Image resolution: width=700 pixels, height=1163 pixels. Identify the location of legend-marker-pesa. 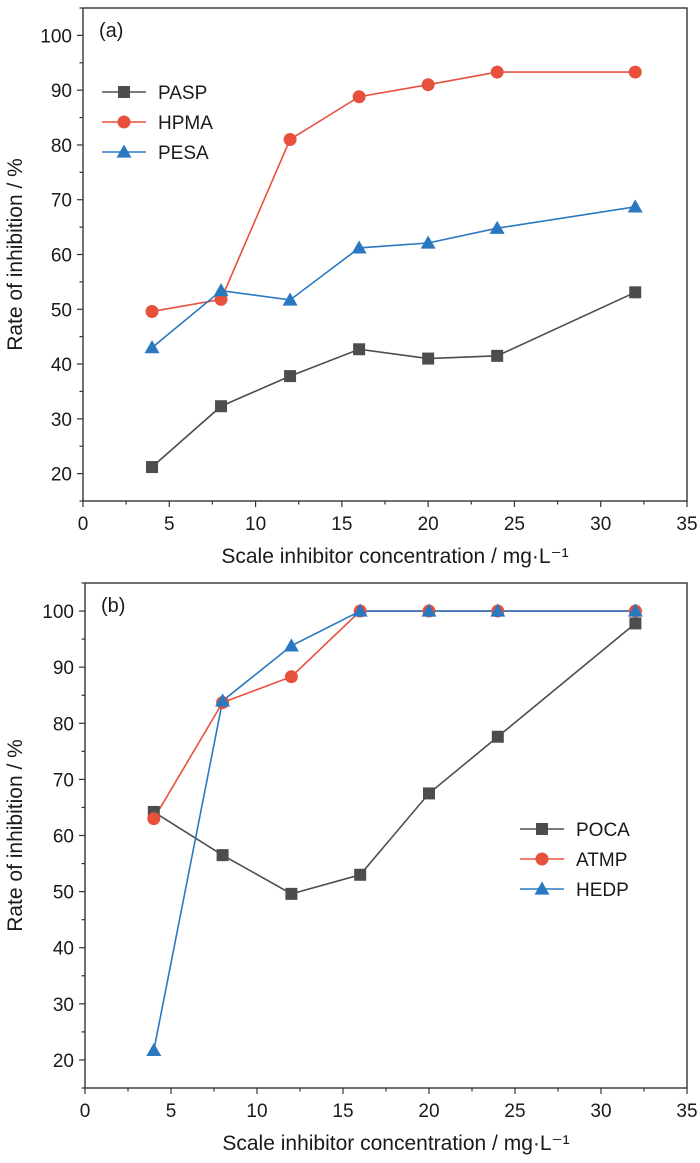
(124, 151).